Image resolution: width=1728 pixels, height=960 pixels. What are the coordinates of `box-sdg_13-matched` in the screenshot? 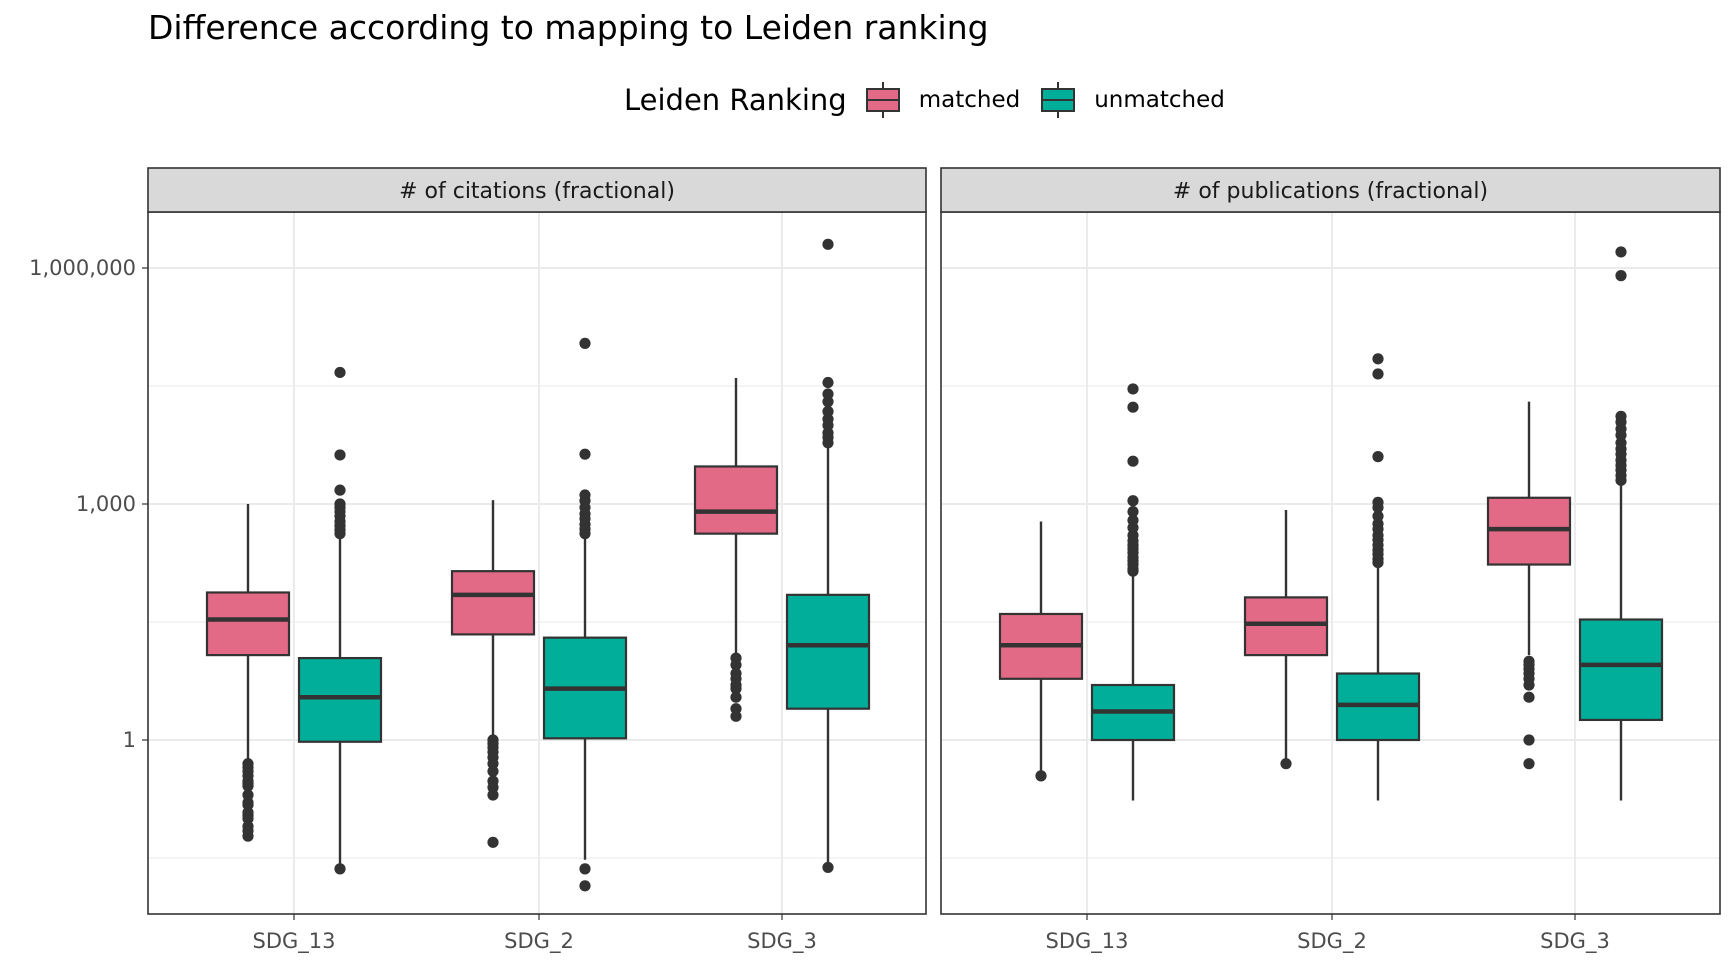 It's located at (248, 624).